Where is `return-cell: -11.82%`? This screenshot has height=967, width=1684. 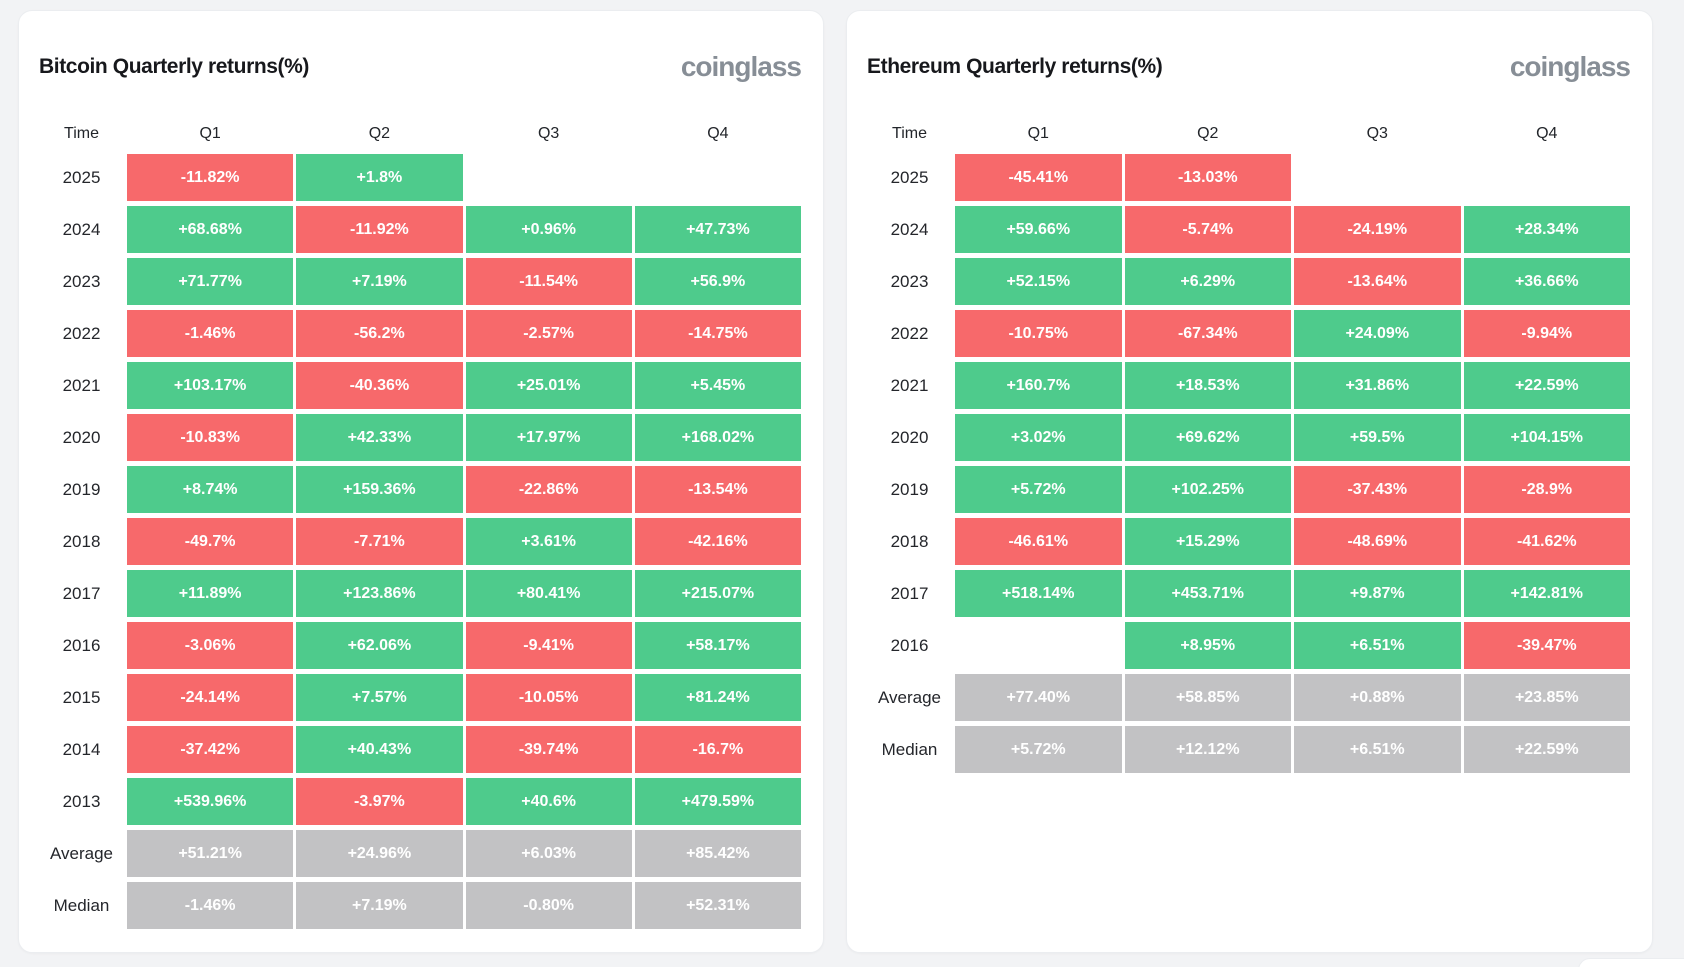
return-cell: -11.82% is located at coordinates (210, 177).